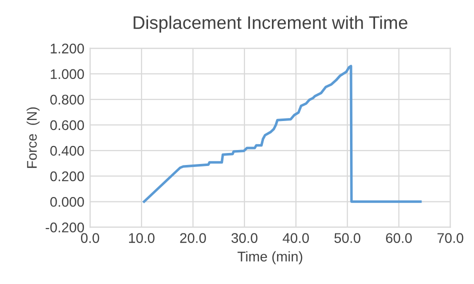  I want to click on x-tick-label: 20.0, so click(193, 238).